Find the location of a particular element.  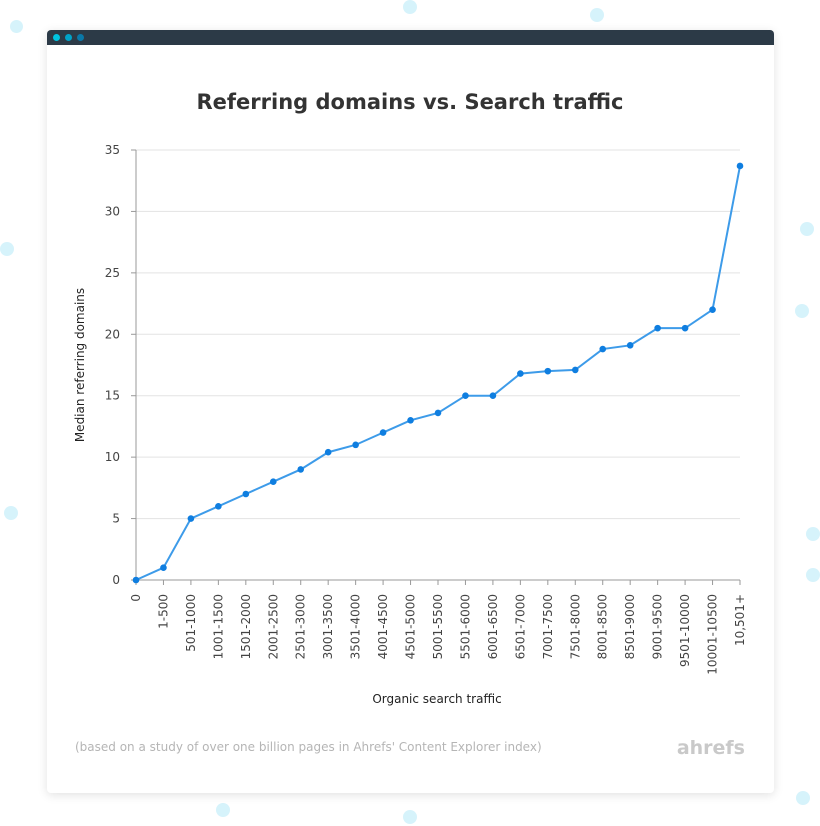

y-tick-label: 5 is located at coordinates (116, 519).